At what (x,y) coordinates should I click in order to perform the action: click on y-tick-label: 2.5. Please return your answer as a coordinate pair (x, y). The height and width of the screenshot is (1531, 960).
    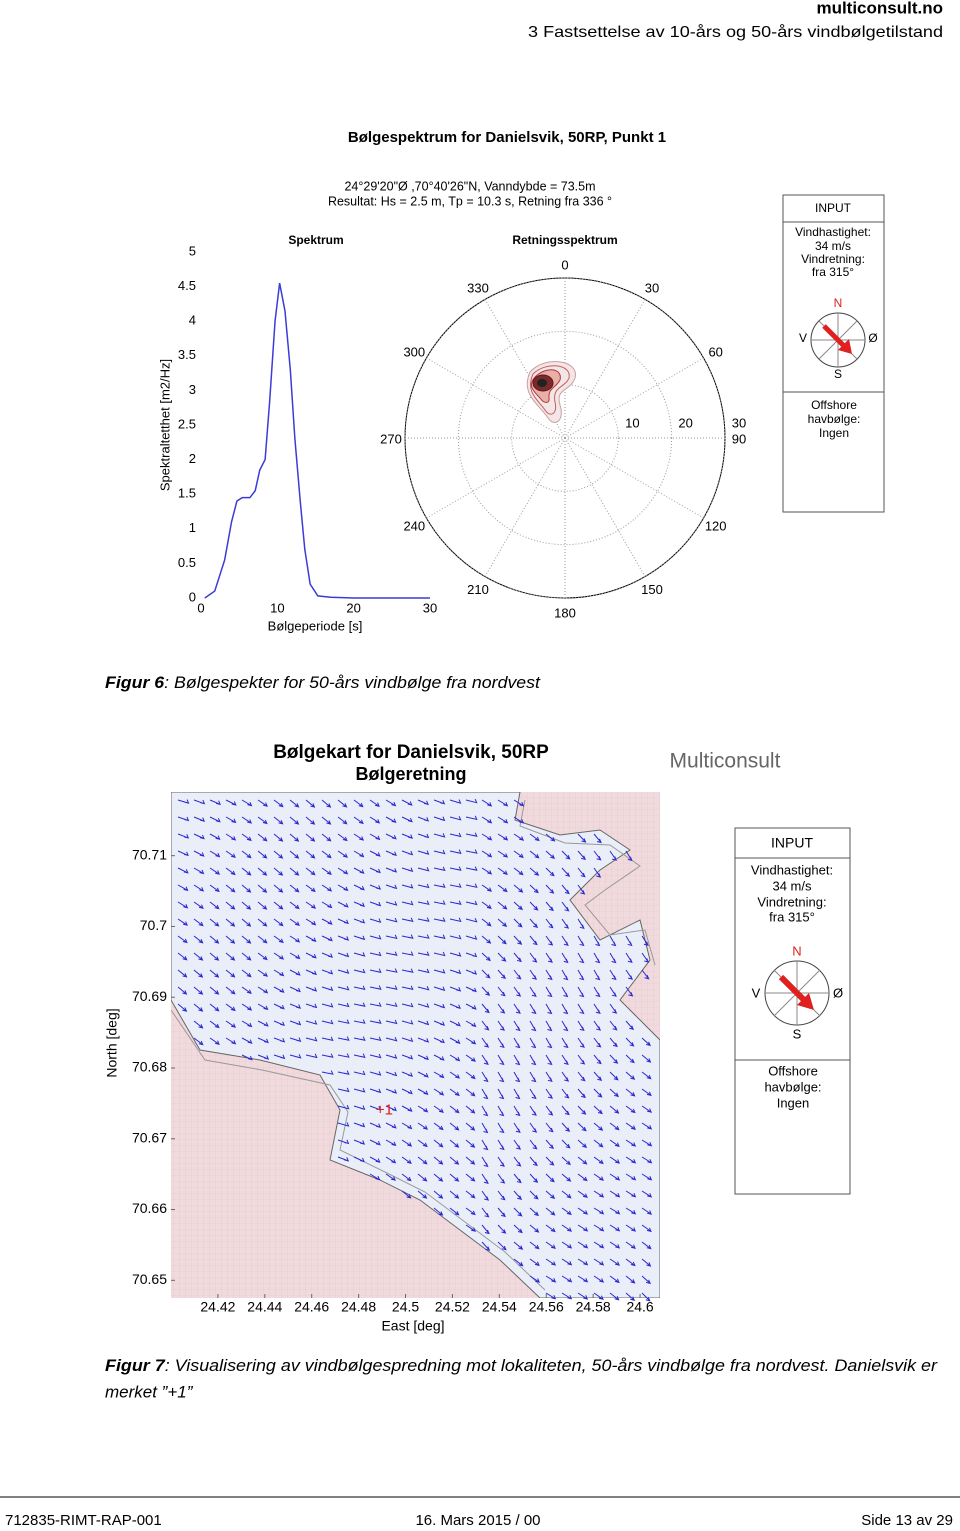
    Looking at the image, I should click on (187, 423).